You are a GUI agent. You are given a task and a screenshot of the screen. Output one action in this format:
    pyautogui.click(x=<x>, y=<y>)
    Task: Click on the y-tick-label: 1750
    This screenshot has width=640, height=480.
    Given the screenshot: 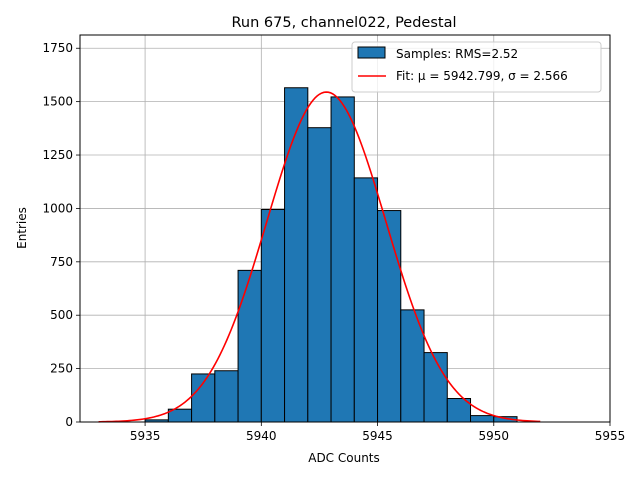 What is the action you would take?
    pyautogui.click(x=57, y=48)
    